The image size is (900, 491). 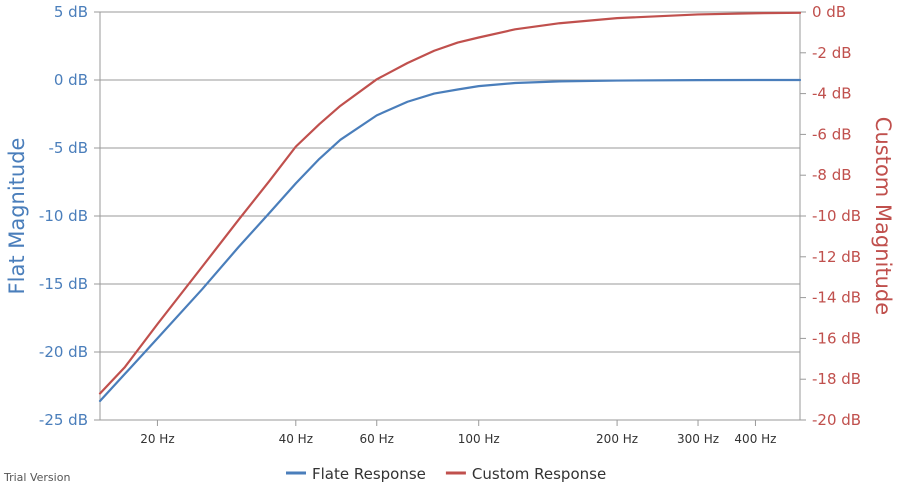 I want to click on legend: Flate Response Custom Response, so click(x=446, y=474).